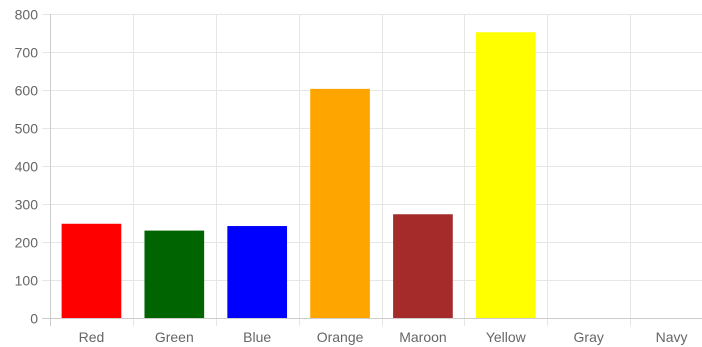  I want to click on x-tick-label: Maroon, so click(422, 337).